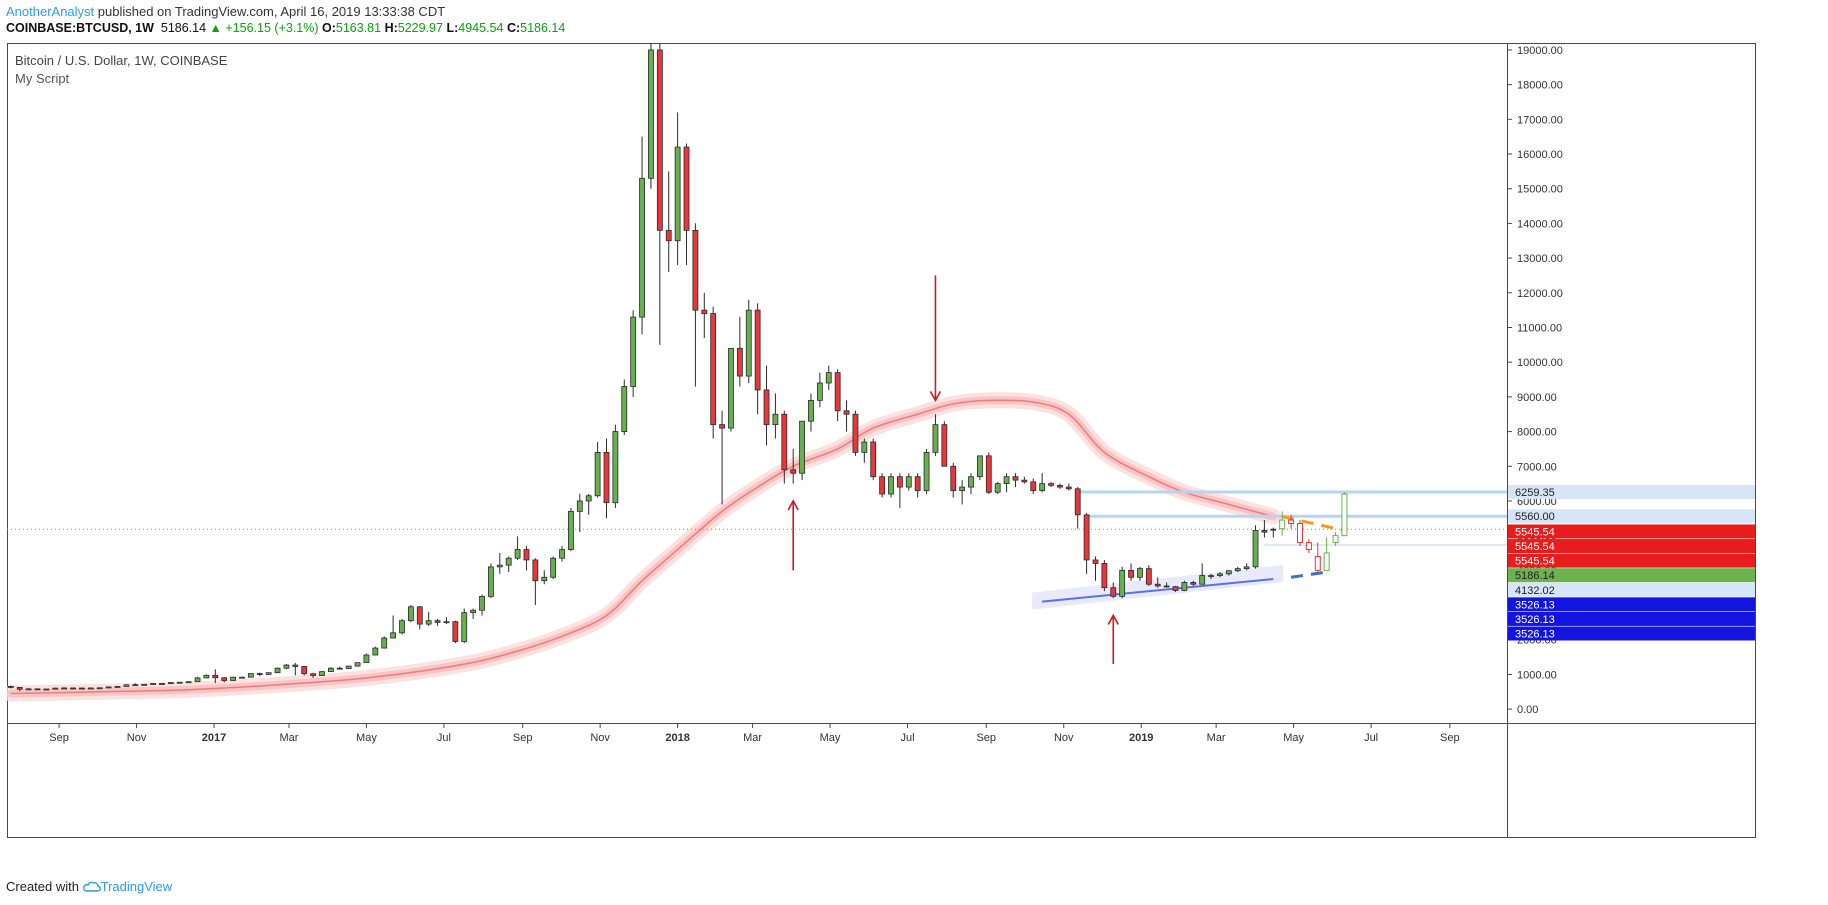 This screenshot has width=1828, height=905. What do you see at coordinates (1308, 546) in the screenshot?
I see `projected-candle` at bounding box center [1308, 546].